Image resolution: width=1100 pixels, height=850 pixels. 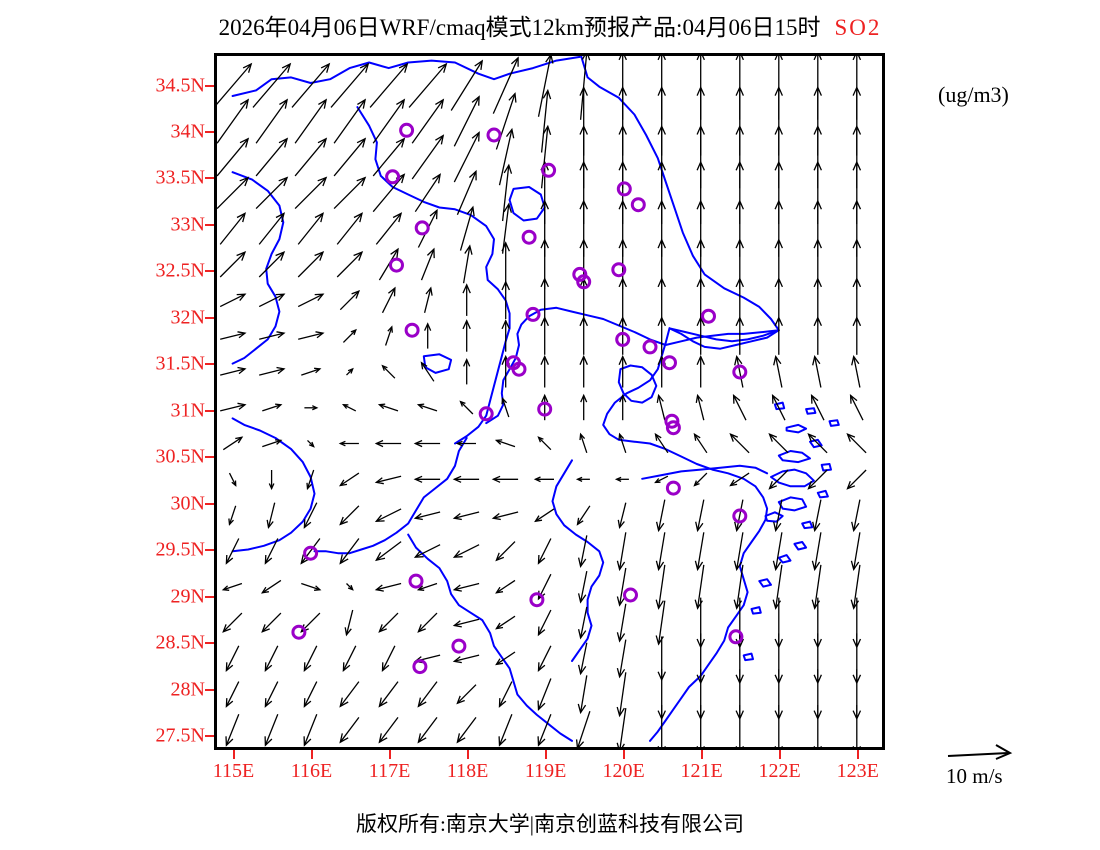 I want to click on lake-taihu, so click(x=637, y=384).